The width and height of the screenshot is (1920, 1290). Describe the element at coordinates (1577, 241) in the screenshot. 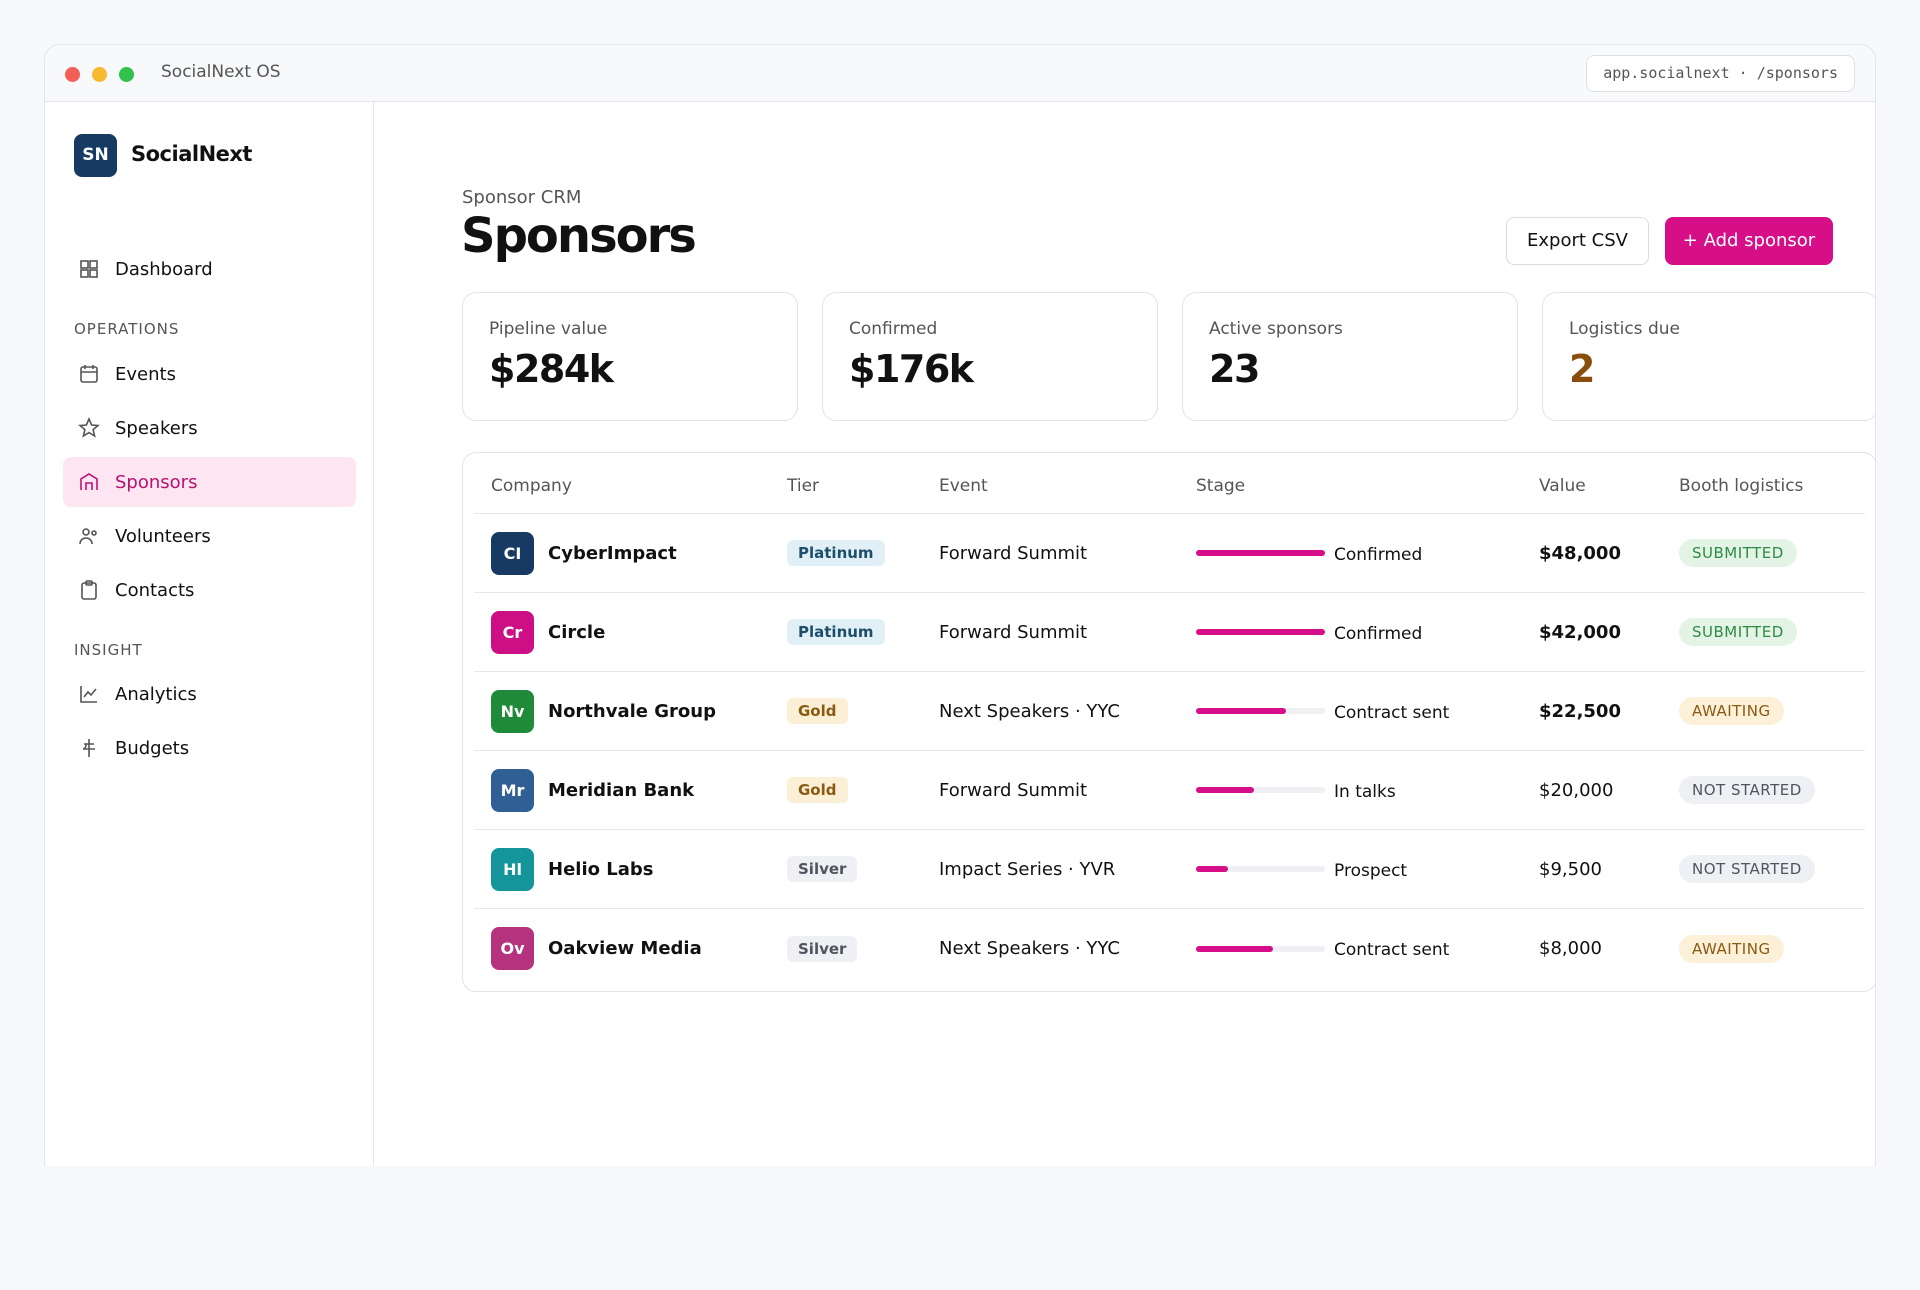

I see `export-button: Export CSV` at that location.